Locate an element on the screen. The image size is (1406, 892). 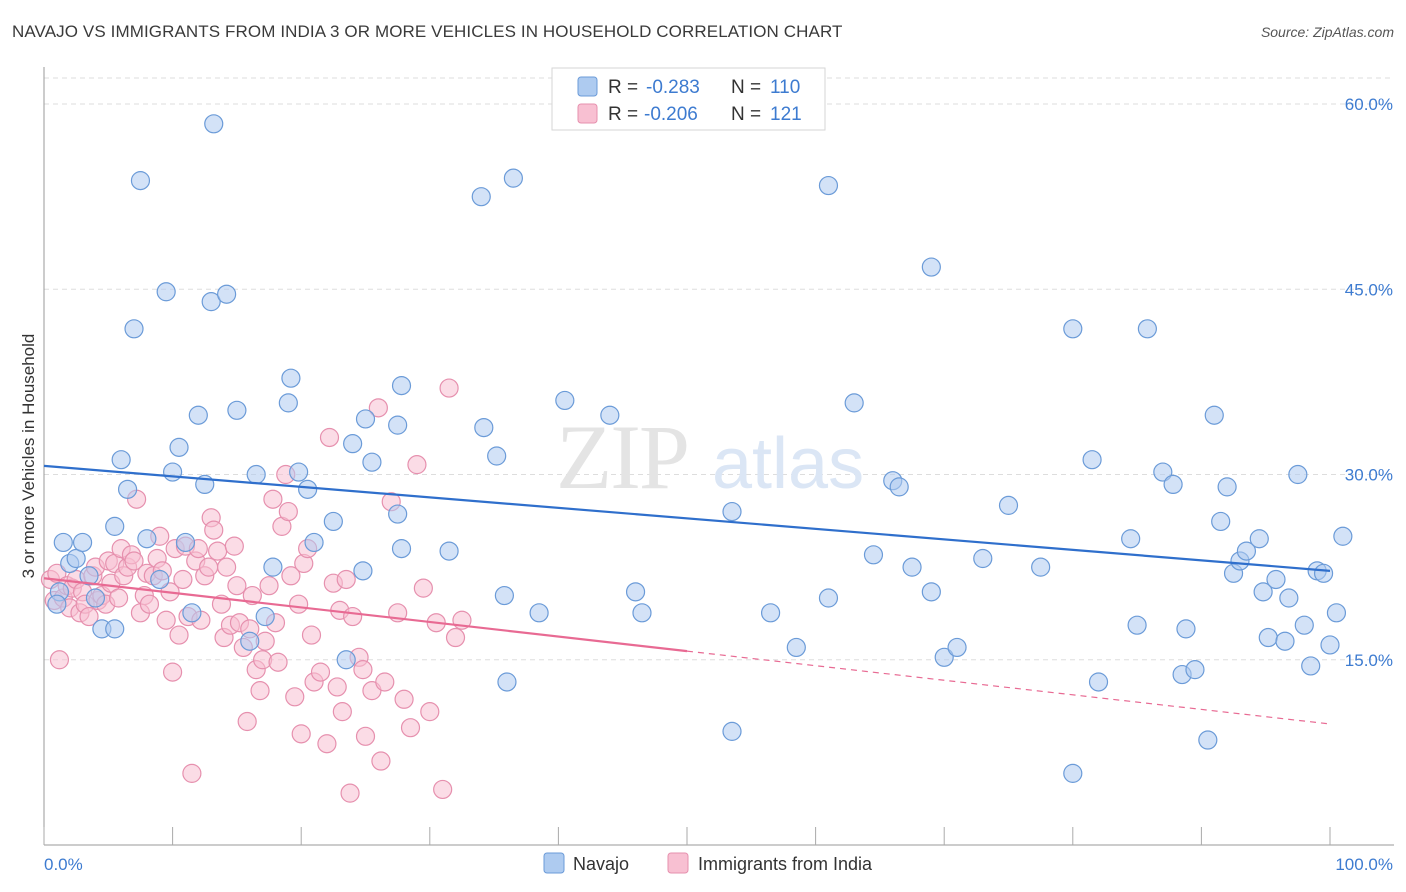
x-tick-labels: 0.0% 100.0% is located at coordinates (718, 864).